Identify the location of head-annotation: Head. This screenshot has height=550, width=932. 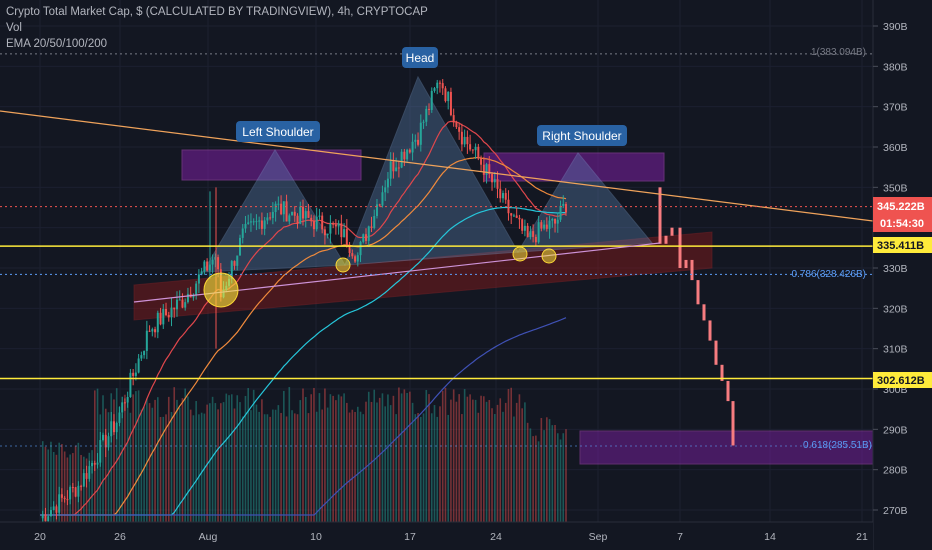
(420, 57).